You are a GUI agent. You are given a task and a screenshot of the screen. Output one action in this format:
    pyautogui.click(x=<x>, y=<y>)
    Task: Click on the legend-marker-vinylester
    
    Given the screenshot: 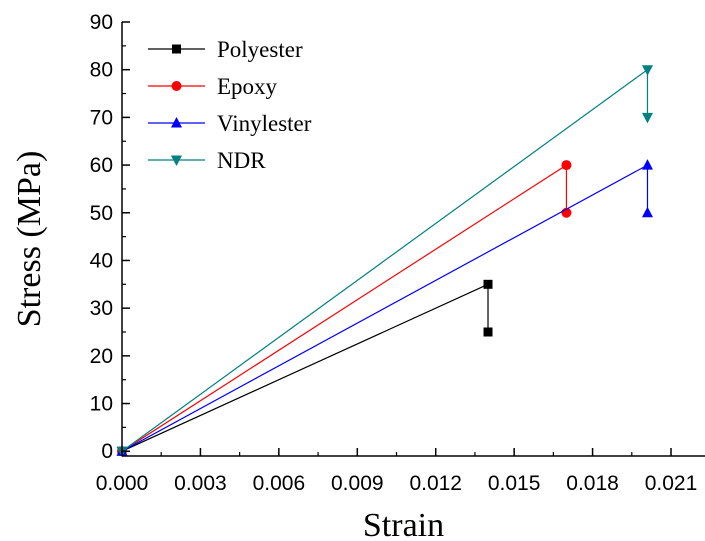 What is the action you would take?
    pyautogui.click(x=176, y=122)
    